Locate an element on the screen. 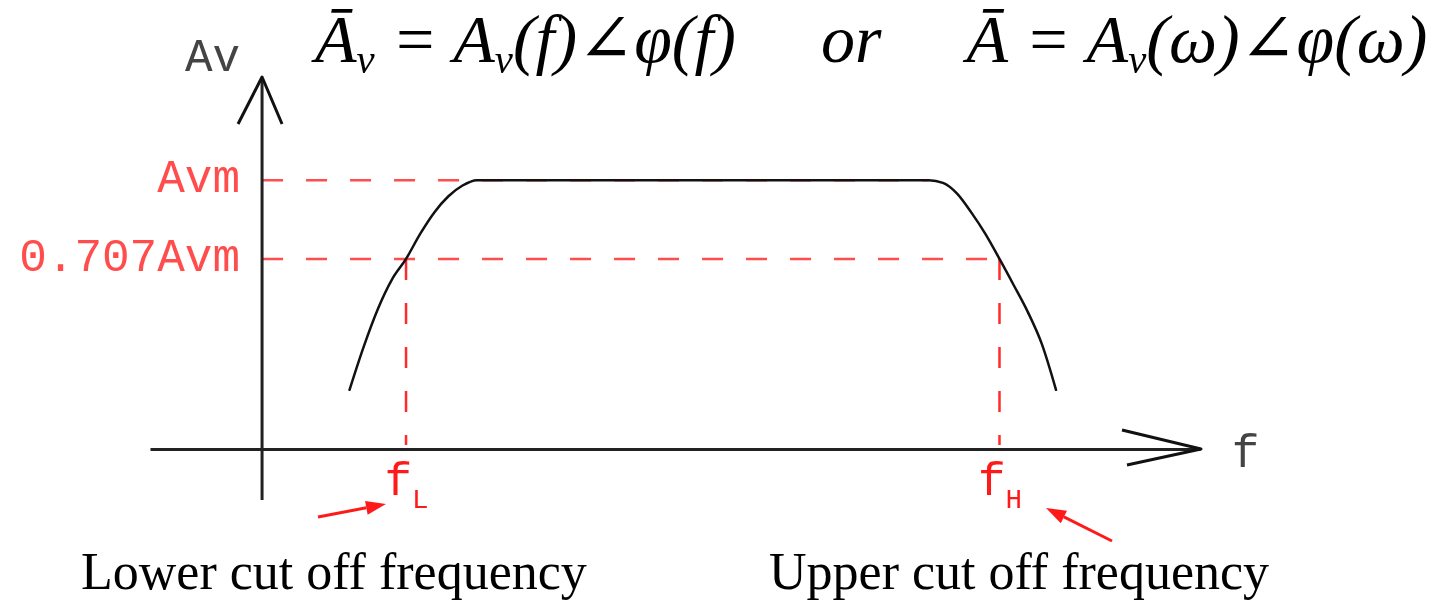 Image resolution: width=1441 pixels, height=602 pixels. ref-line-label: Avm is located at coordinates (199, 180).